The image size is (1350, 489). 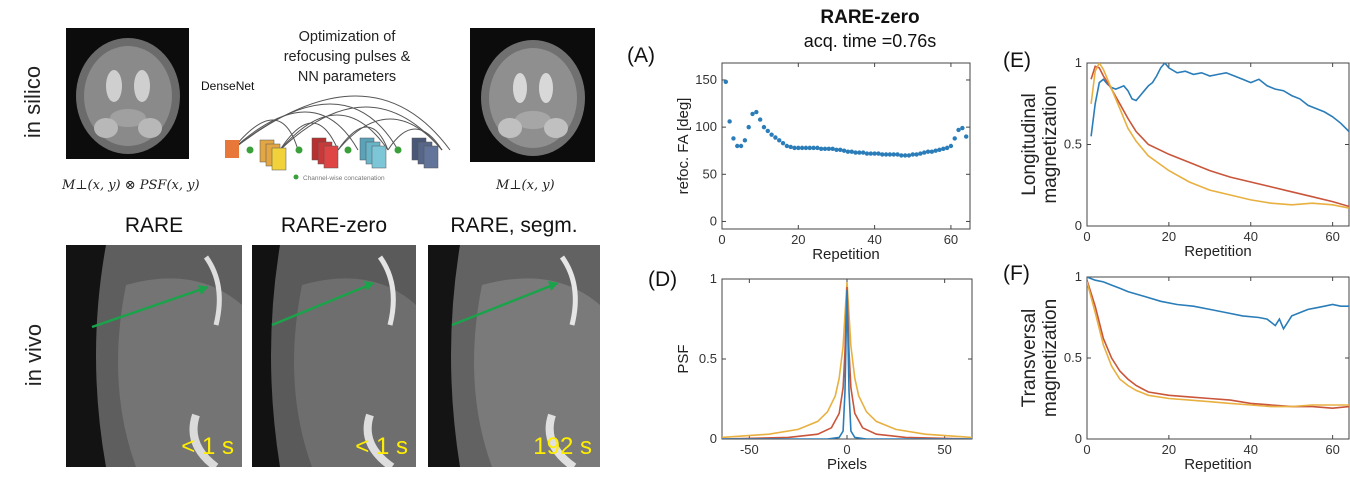 What do you see at coordinates (870, 41) in the screenshot?
I see `chart-subtitle: acq. time =0.76s` at bounding box center [870, 41].